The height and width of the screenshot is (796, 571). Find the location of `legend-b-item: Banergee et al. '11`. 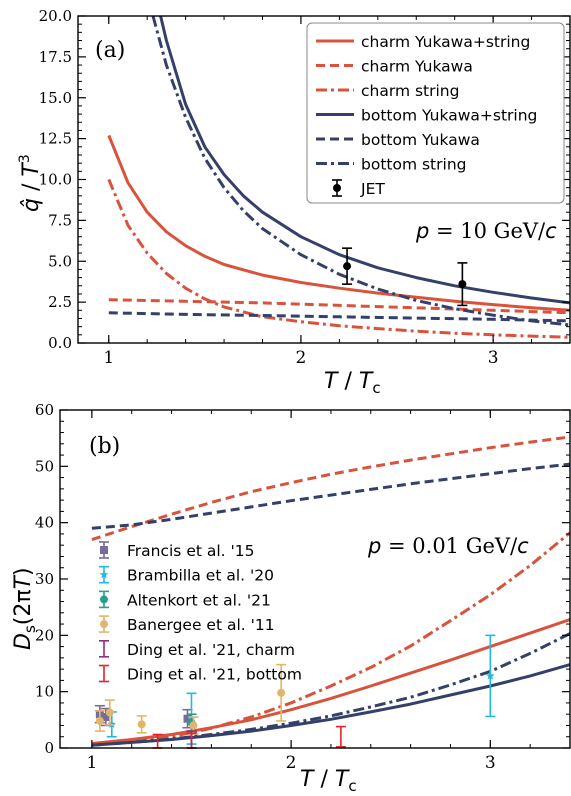

legend-b-item: Banergee et al. '11 is located at coordinates (187, 624).